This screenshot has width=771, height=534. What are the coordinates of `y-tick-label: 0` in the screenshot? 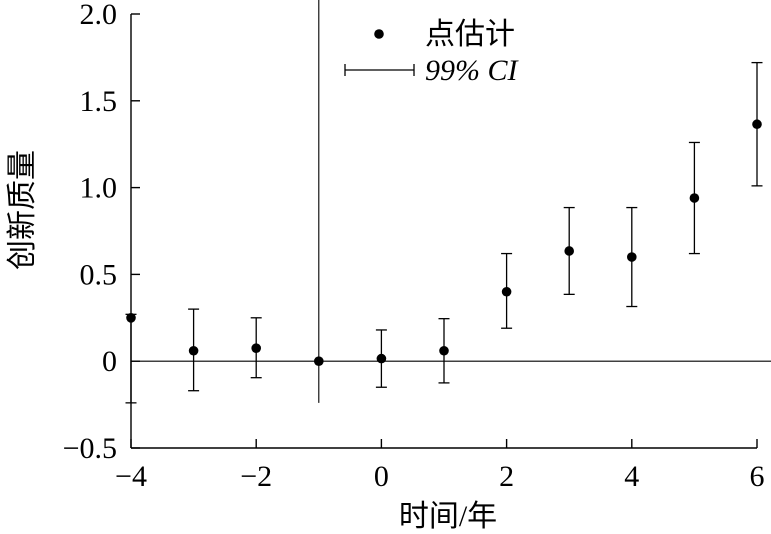 It's located at (109, 361).